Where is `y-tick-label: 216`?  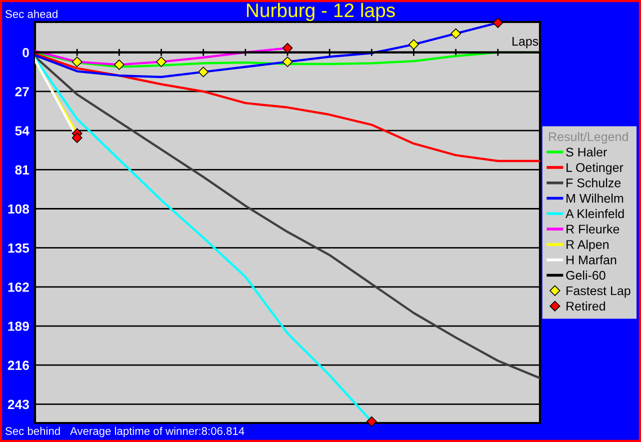
y-tick-label: 216 is located at coordinates (18, 365).